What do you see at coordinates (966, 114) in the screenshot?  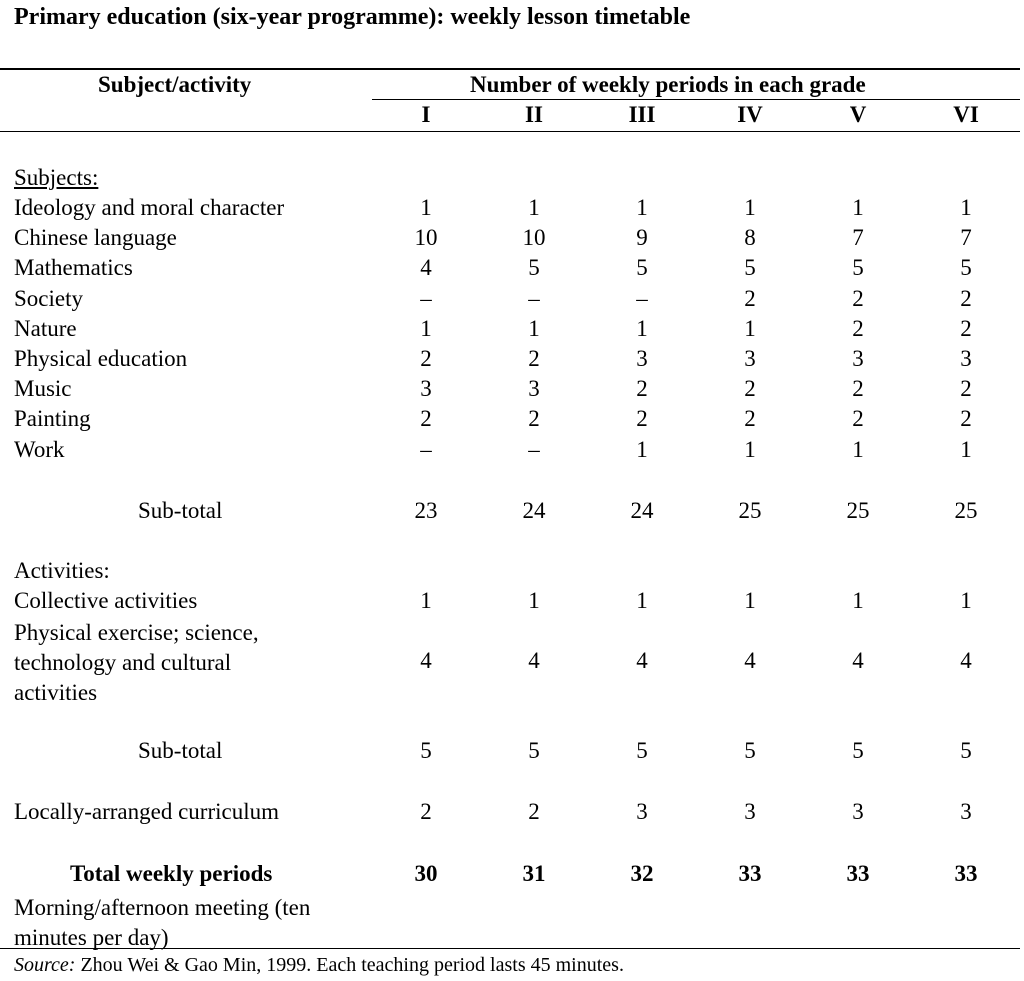 I see `grade-header: VI` at bounding box center [966, 114].